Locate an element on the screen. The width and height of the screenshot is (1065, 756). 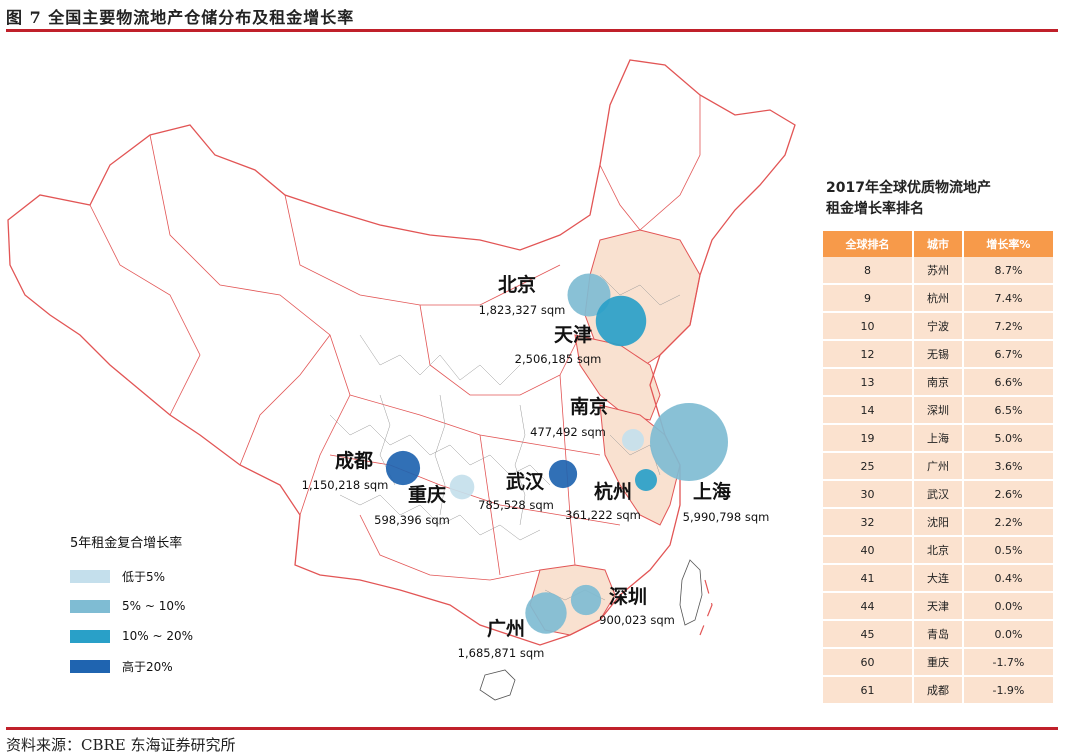
table-row: 10 宁波 7.2% is located at coordinates (938, 326).